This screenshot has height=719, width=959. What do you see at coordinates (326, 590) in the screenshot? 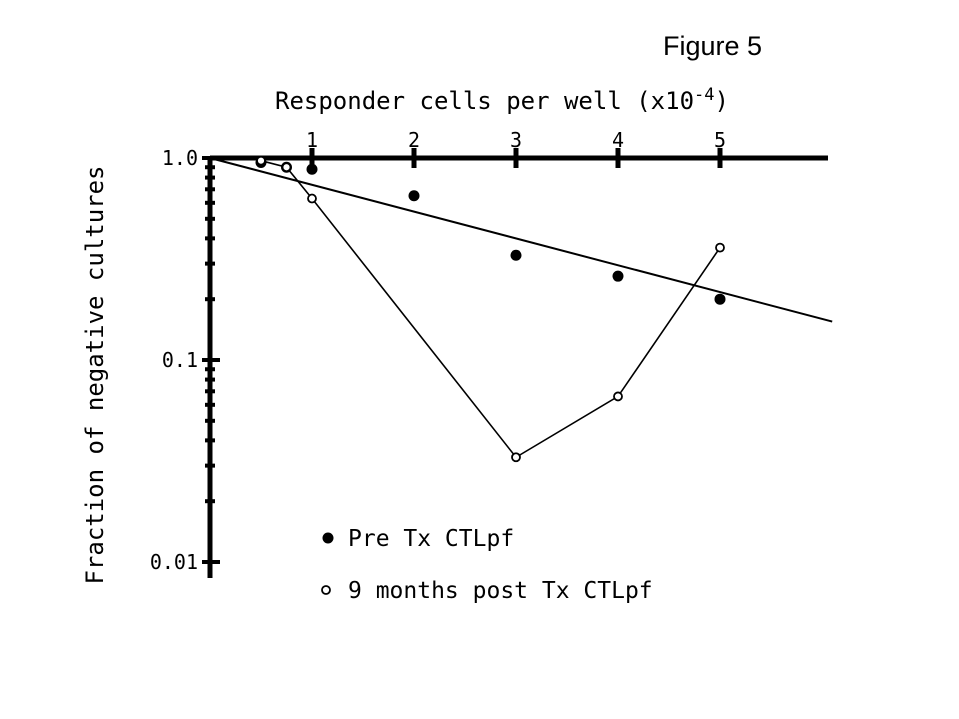
I see `legend-marker-open-circle` at bounding box center [326, 590].